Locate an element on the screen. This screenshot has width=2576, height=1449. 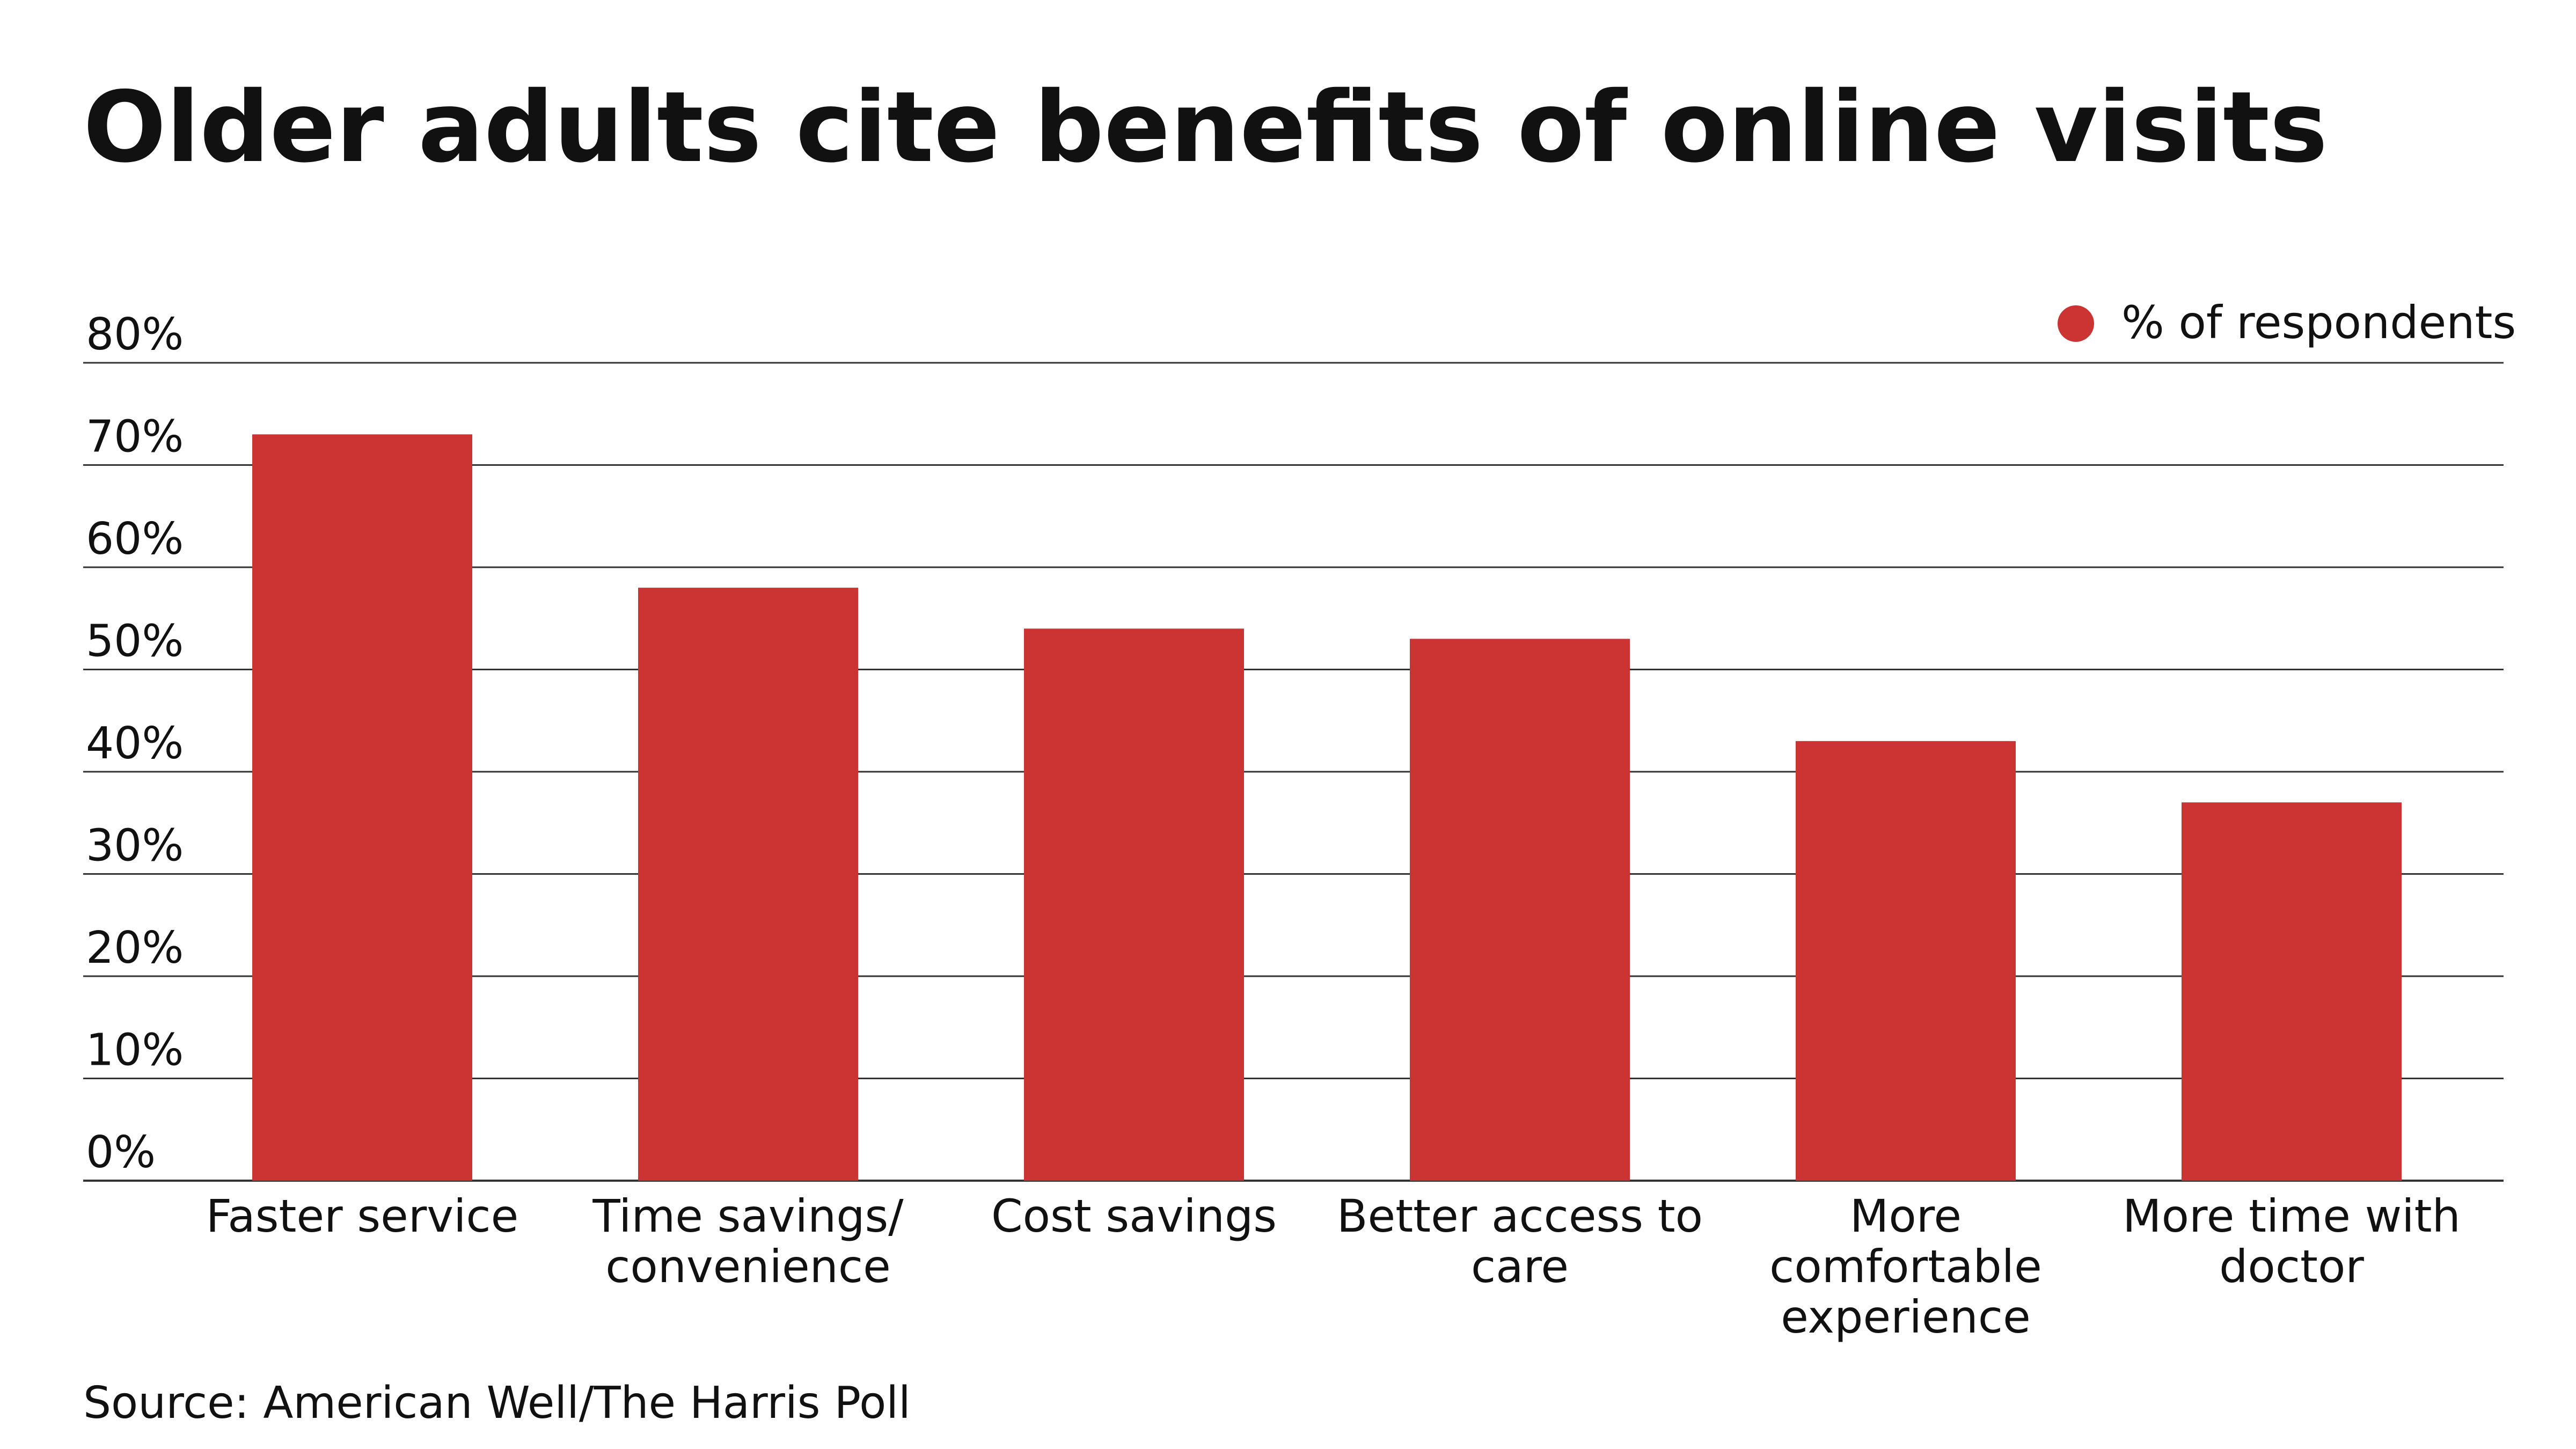
x-category-label-line: Cost savings is located at coordinates (1134, 1216).